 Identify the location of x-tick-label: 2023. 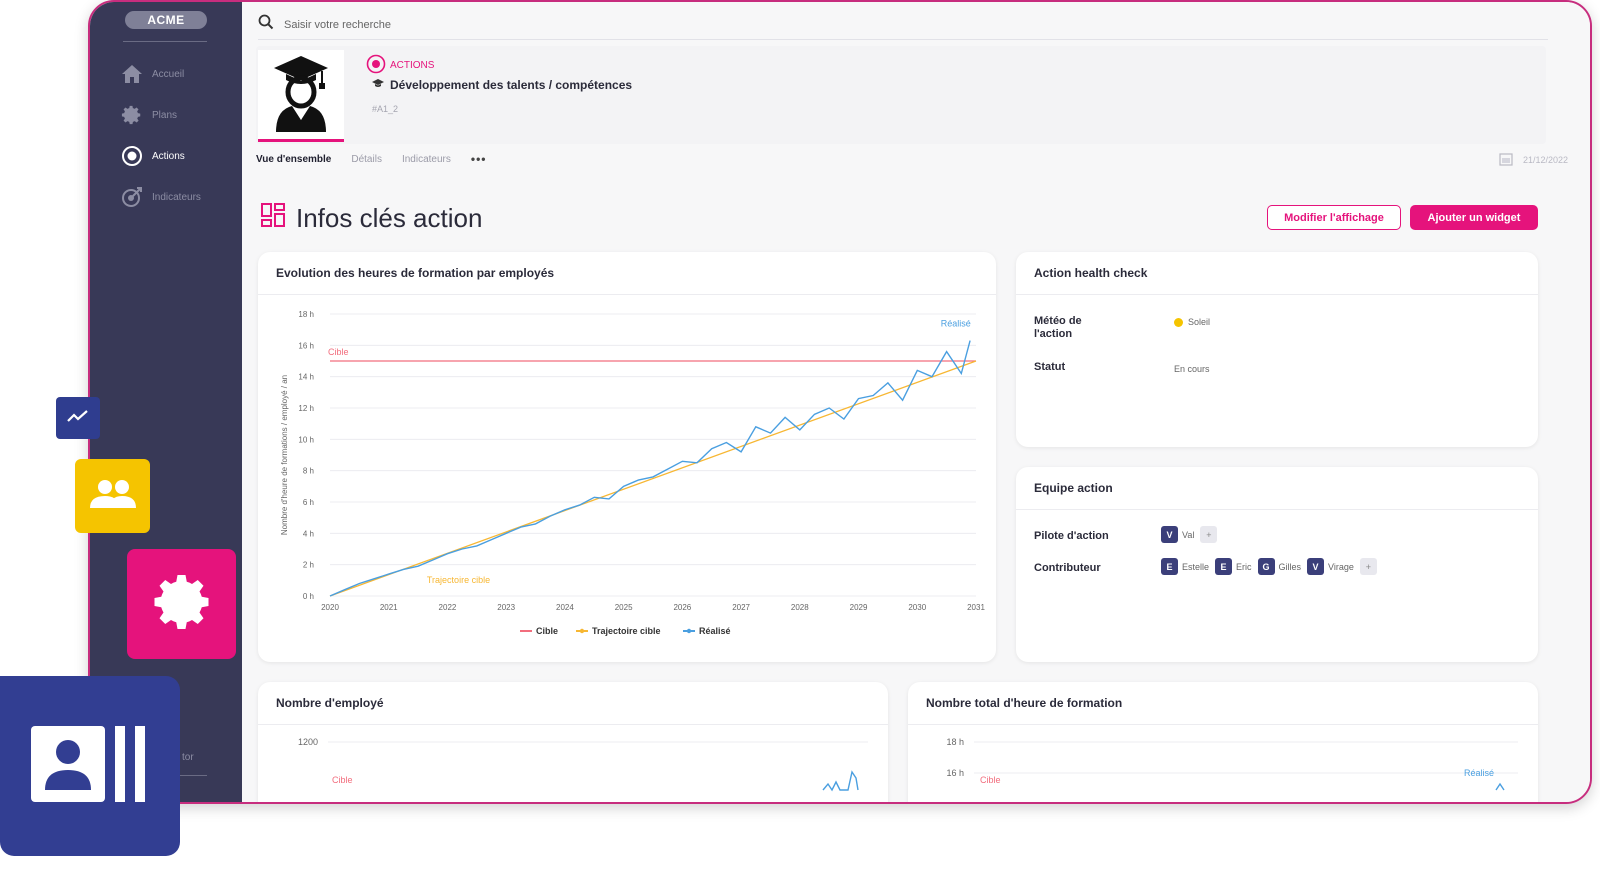
(506, 607).